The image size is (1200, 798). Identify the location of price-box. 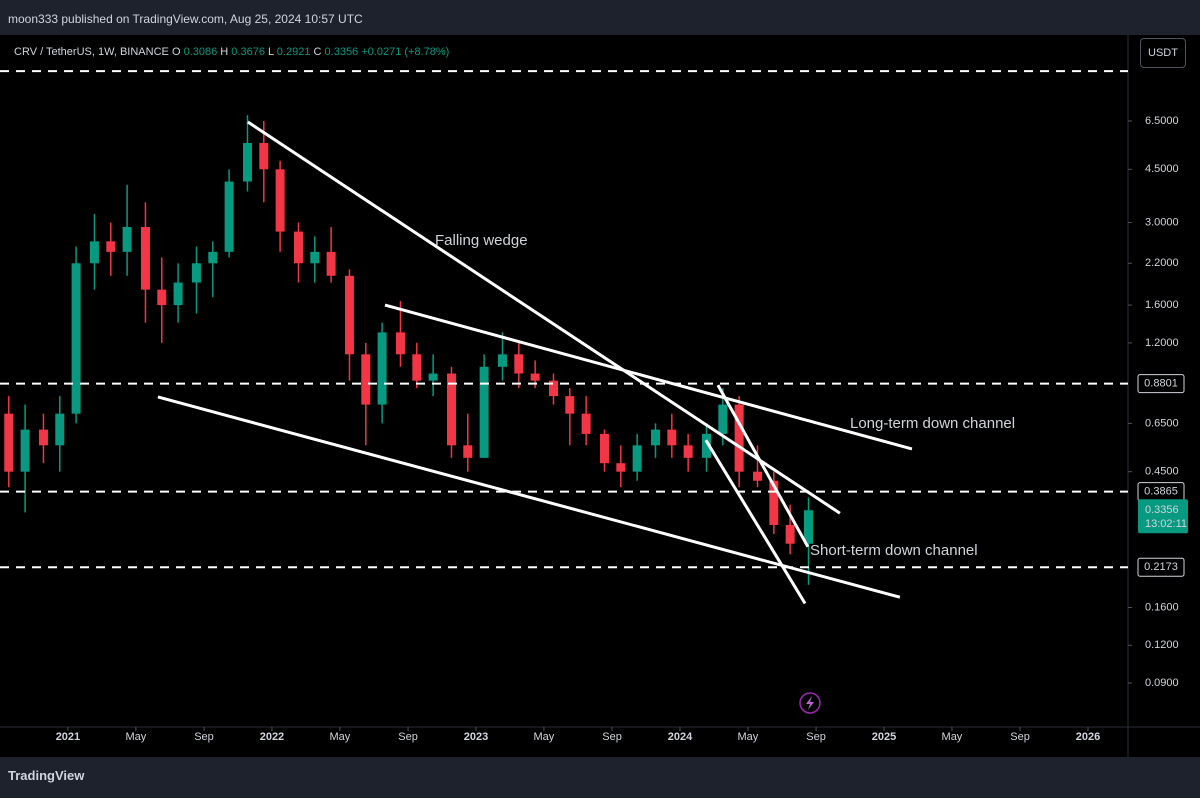
(1163, 516).